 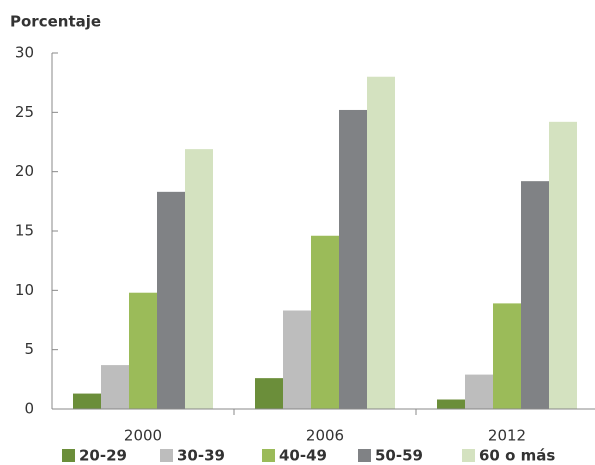 I want to click on y-axis-label: Porcentaje, so click(x=55, y=22).